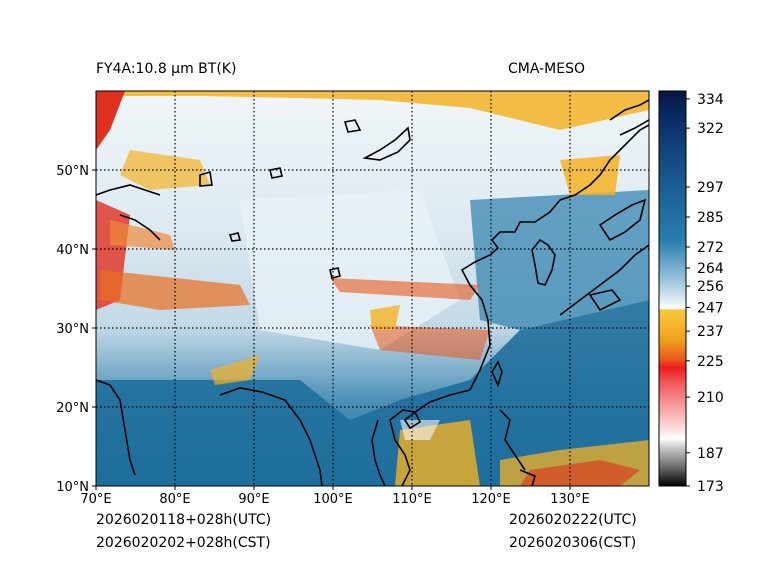 Image resolution: width=764 pixels, height=573 pixels. Describe the element at coordinates (72, 171) in the screenshot. I see `lat-label-50: 50°N` at that location.